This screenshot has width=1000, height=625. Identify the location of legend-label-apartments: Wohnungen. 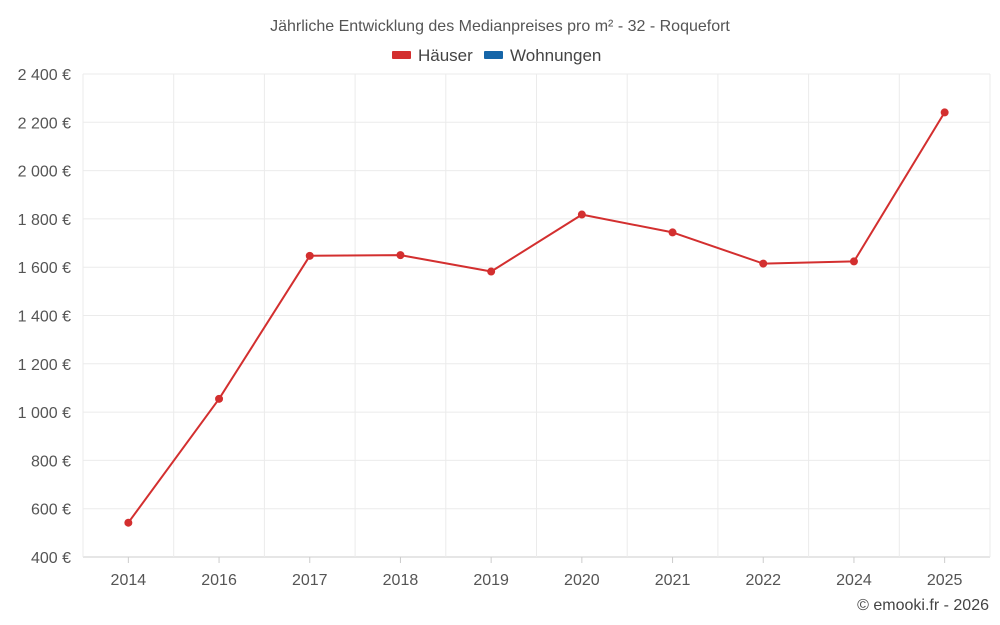
(555, 55).